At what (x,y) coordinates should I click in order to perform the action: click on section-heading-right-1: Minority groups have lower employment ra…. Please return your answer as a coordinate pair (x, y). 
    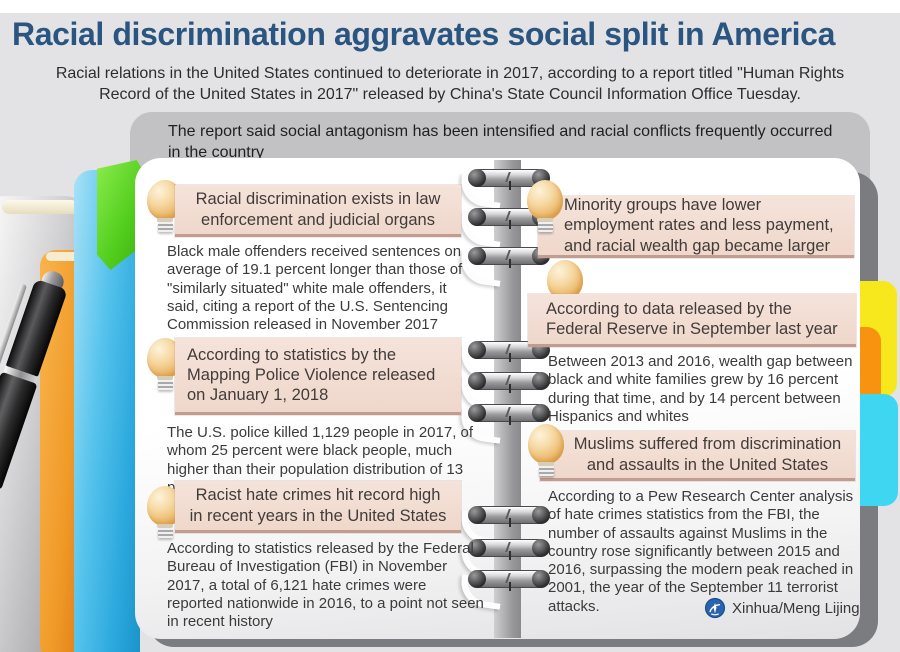
    Looking at the image, I should click on (696, 227).